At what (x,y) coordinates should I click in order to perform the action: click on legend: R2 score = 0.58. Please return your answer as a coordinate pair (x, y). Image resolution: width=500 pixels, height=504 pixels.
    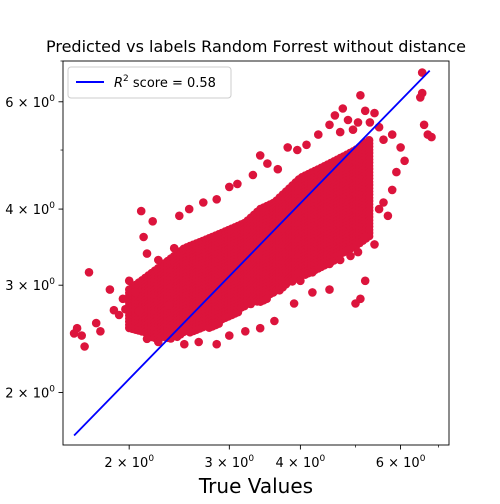
    Looking at the image, I should click on (149, 82).